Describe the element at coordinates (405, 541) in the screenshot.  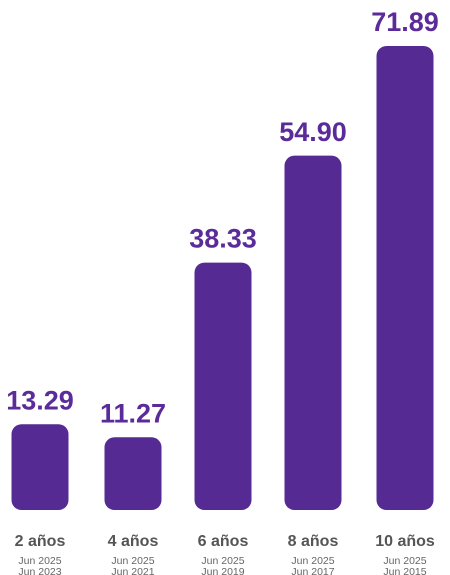
I see `category-label: 10 años` at that location.